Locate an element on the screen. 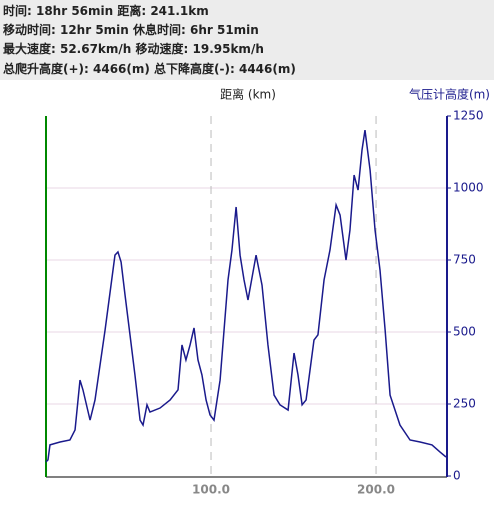  x-tick-label: 200.0 is located at coordinates (376, 490).